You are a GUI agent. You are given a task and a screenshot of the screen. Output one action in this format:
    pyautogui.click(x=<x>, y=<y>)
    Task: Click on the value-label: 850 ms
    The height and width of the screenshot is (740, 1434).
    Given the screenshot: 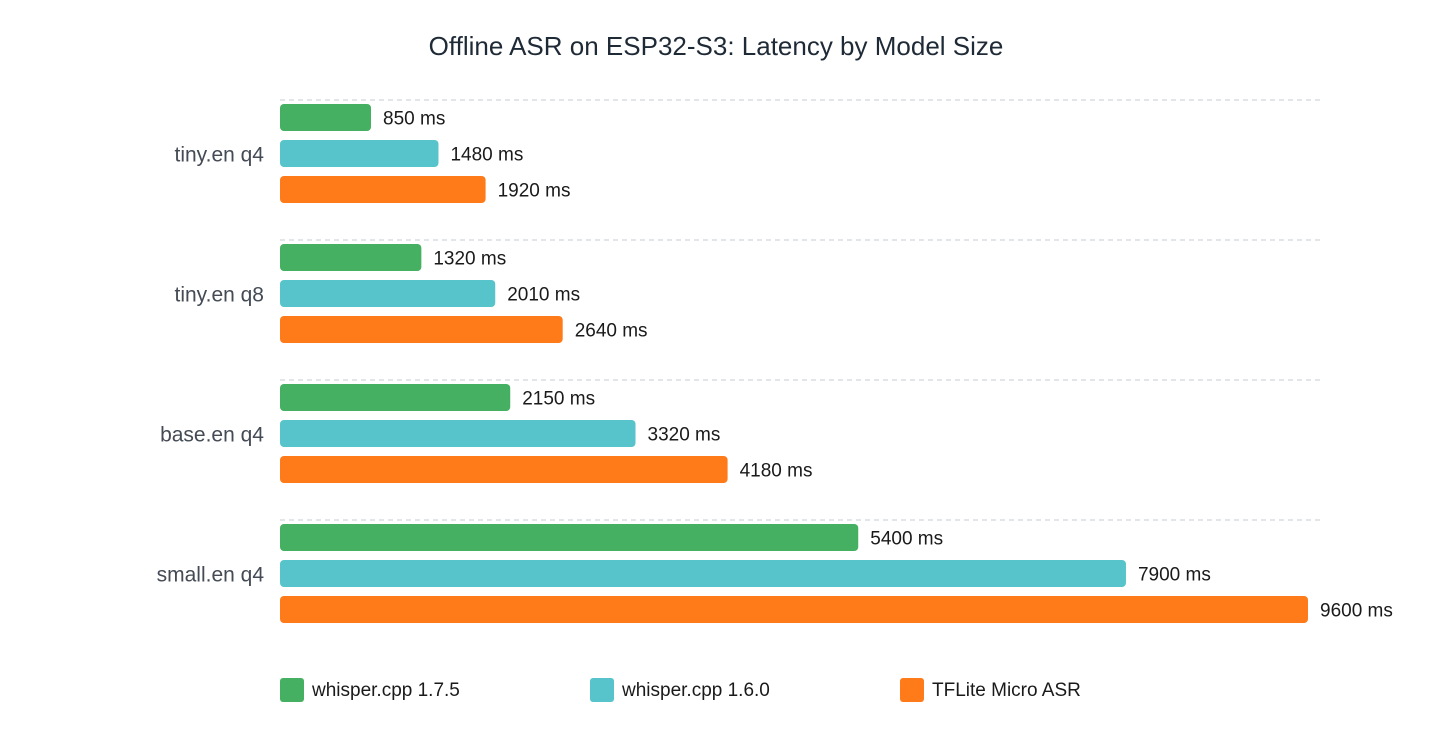 What is the action you would take?
    pyautogui.click(x=414, y=119)
    